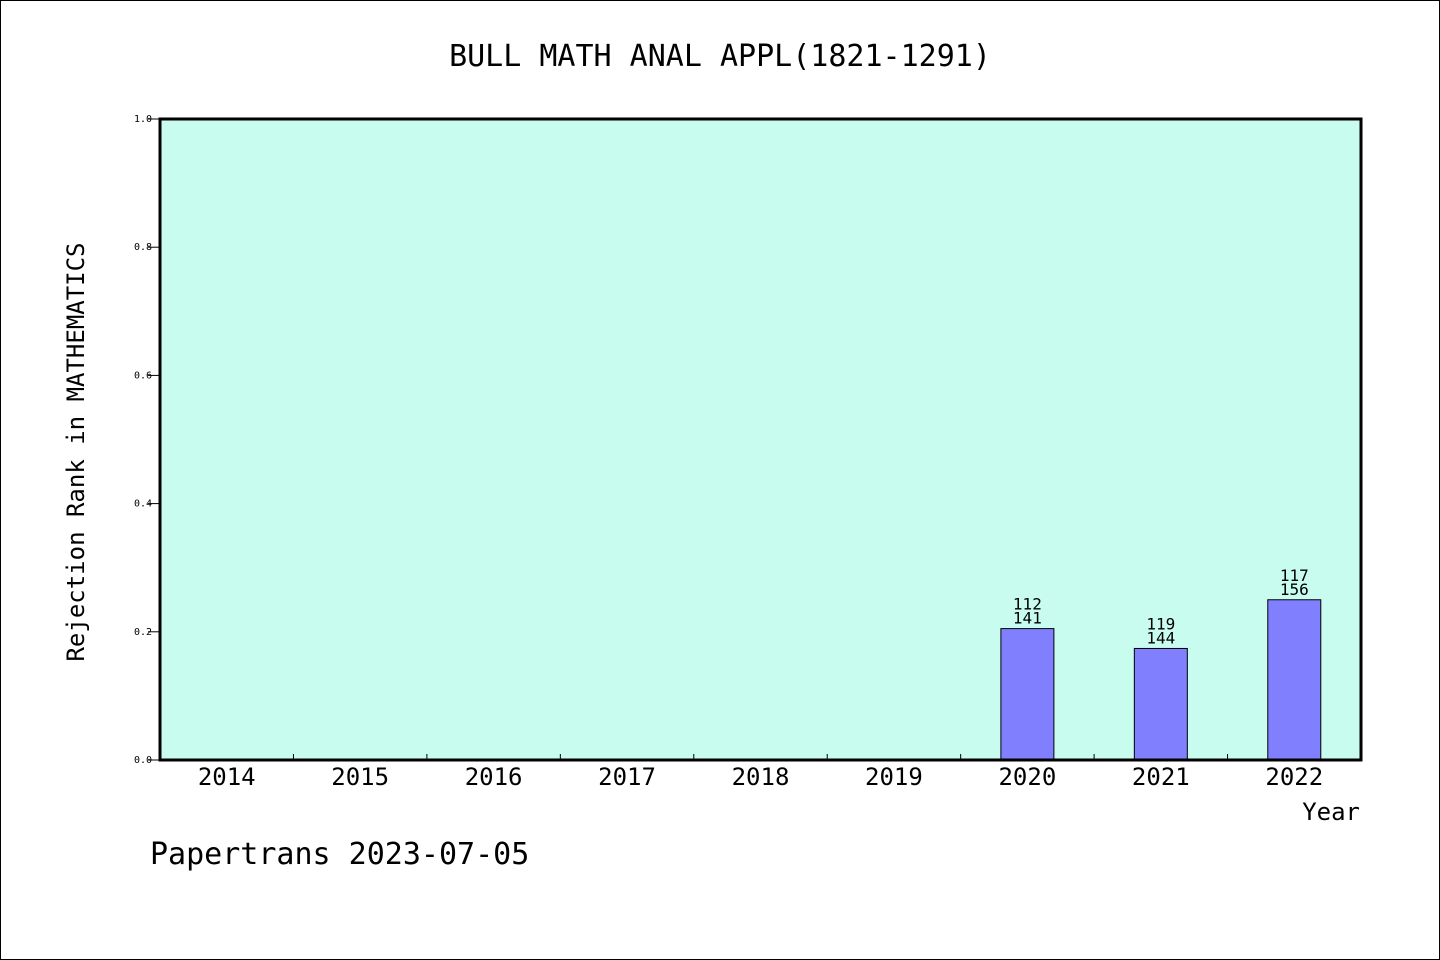 The image size is (1440, 960). I want to click on bar-label-top: 112, so click(1027, 604).